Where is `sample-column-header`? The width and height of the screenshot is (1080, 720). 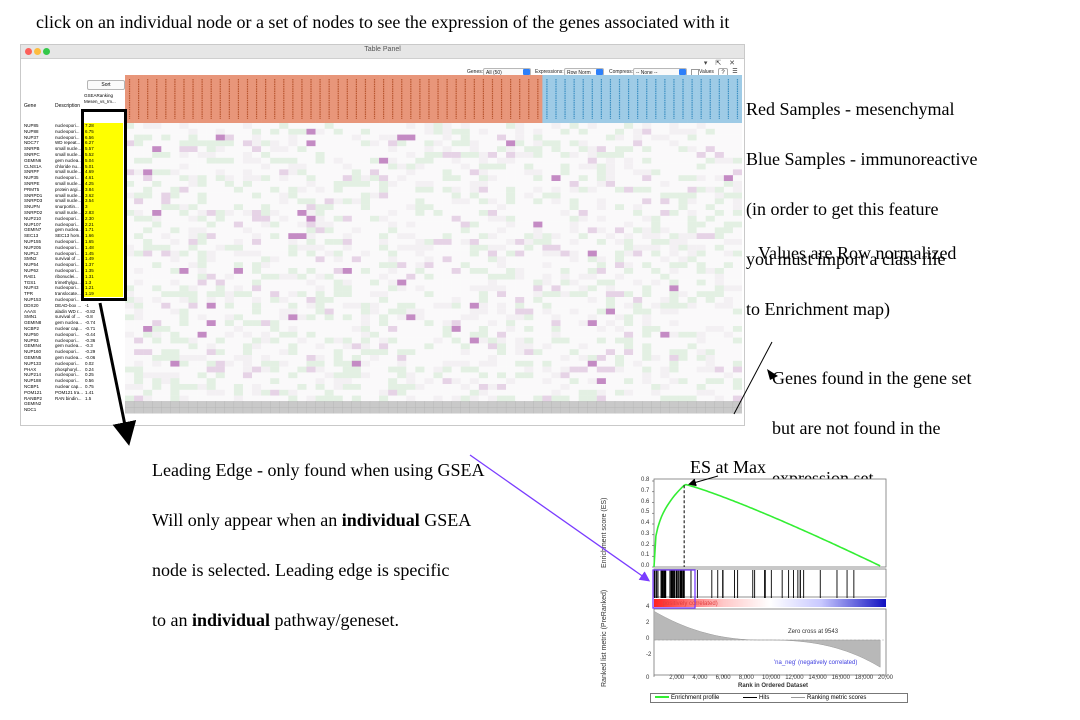 sample-column-header is located at coordinates (556, 99).